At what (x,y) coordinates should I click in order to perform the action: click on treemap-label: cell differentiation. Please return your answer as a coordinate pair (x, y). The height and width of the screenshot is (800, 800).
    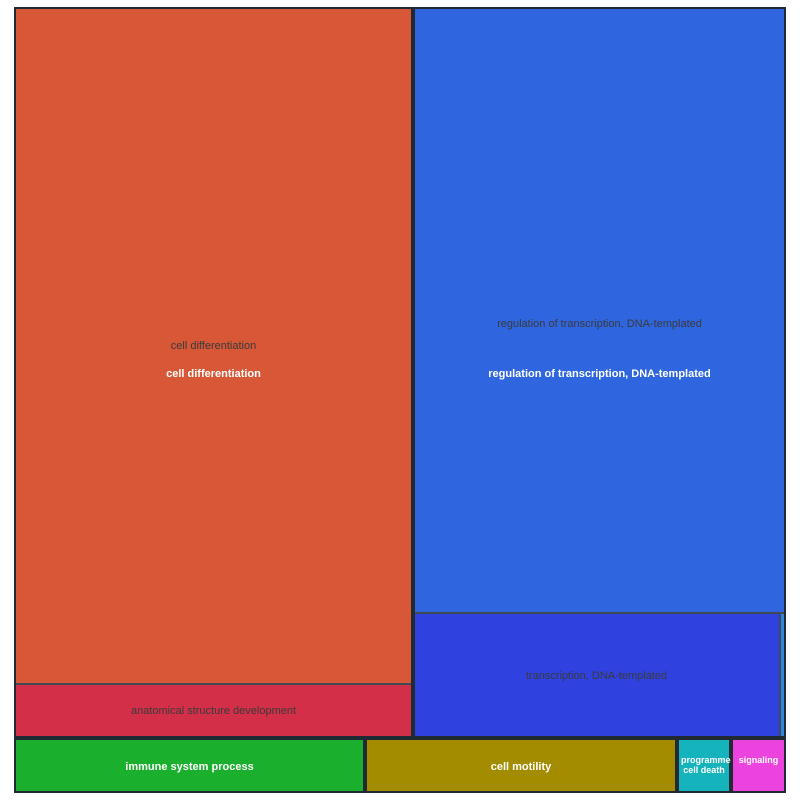
    Looking at the image, I should click on (213, 346).